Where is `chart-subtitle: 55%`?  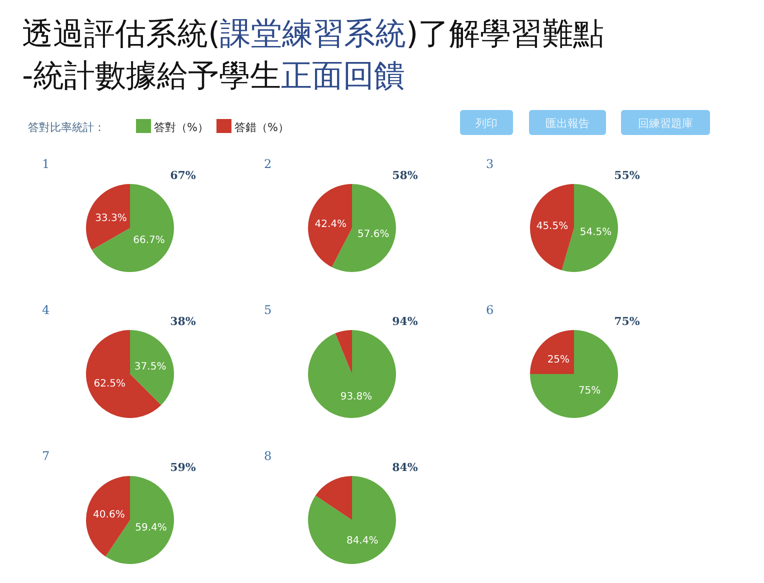 chart-subtitle: 55% is located at coordinates (627, 175).